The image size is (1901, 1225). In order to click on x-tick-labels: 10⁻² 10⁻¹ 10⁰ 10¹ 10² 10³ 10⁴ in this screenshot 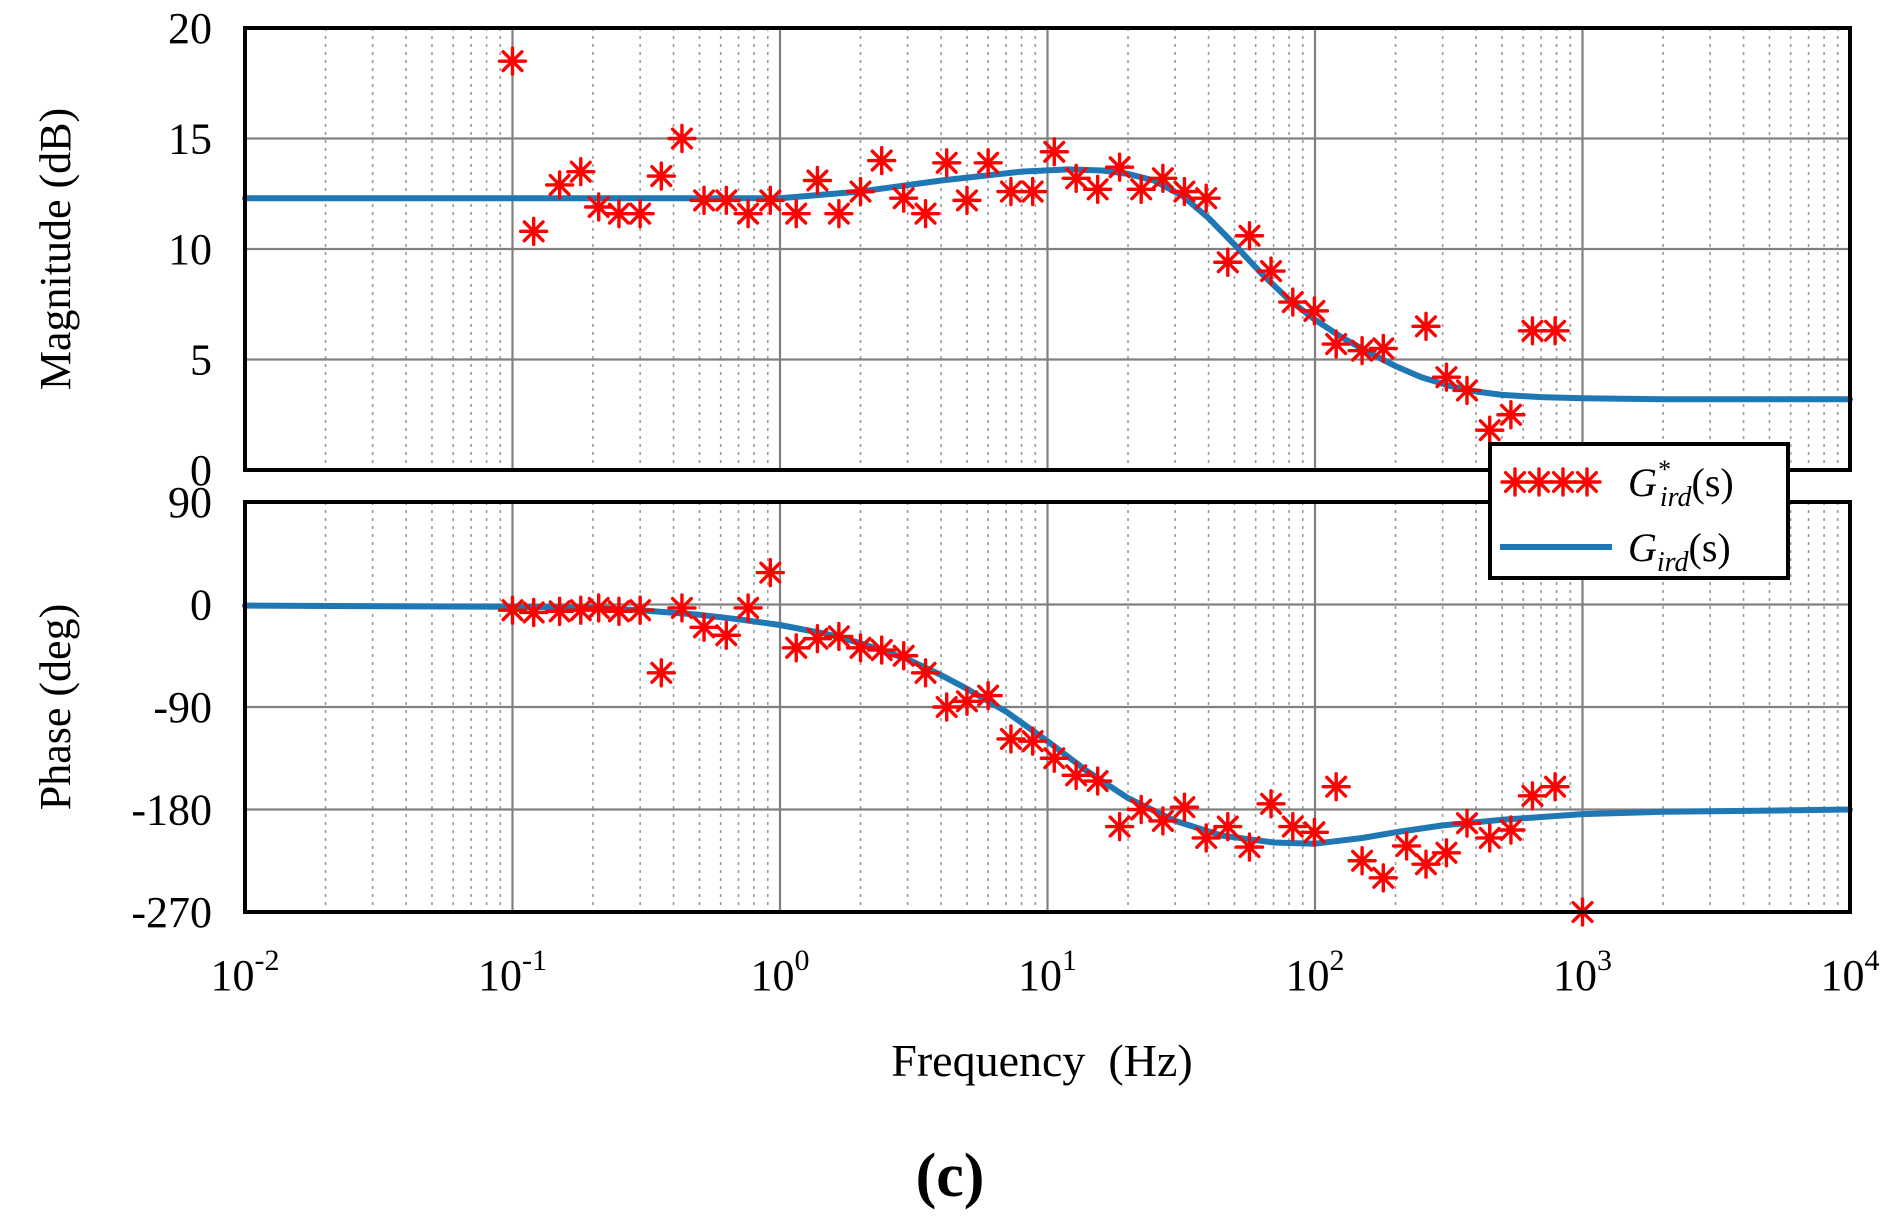, I will do `click(1045, 972)`.